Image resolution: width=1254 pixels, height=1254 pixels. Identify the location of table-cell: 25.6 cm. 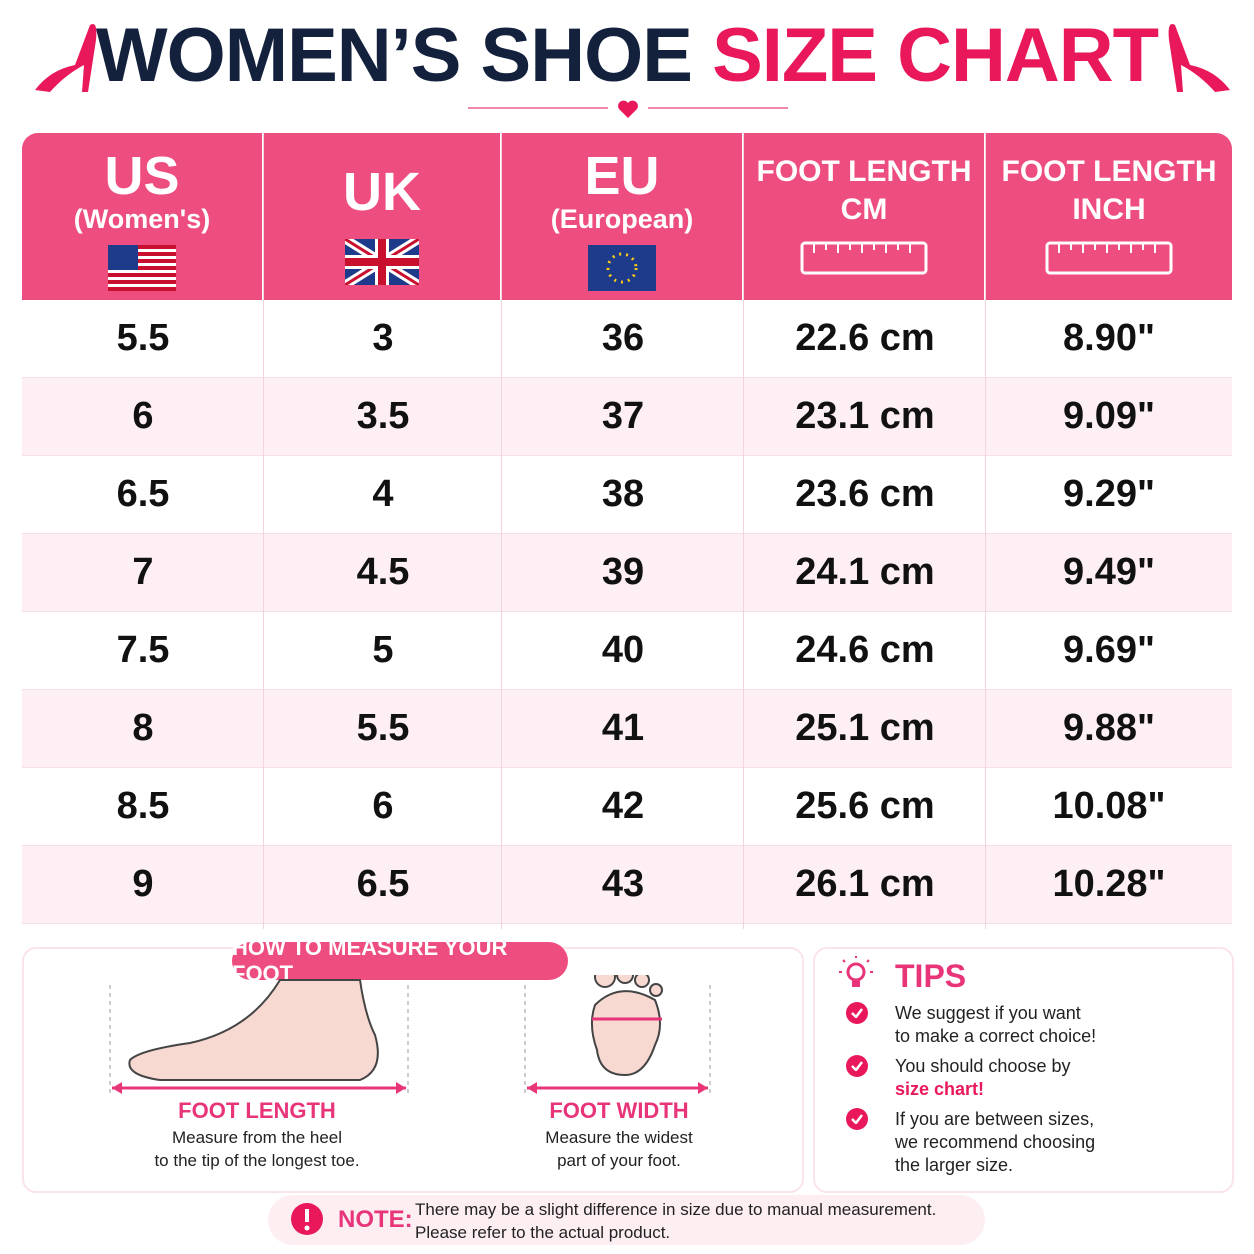
(865, 806).